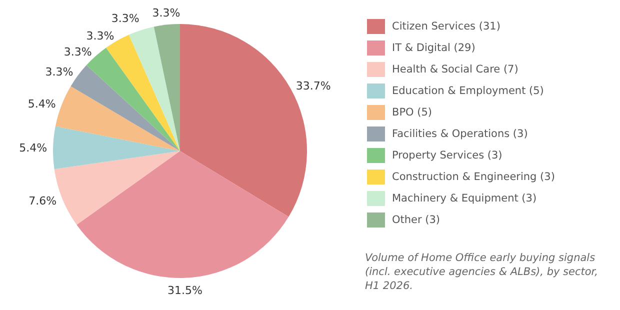  I want to click on legend-label: Other (3), so click(416, 220).